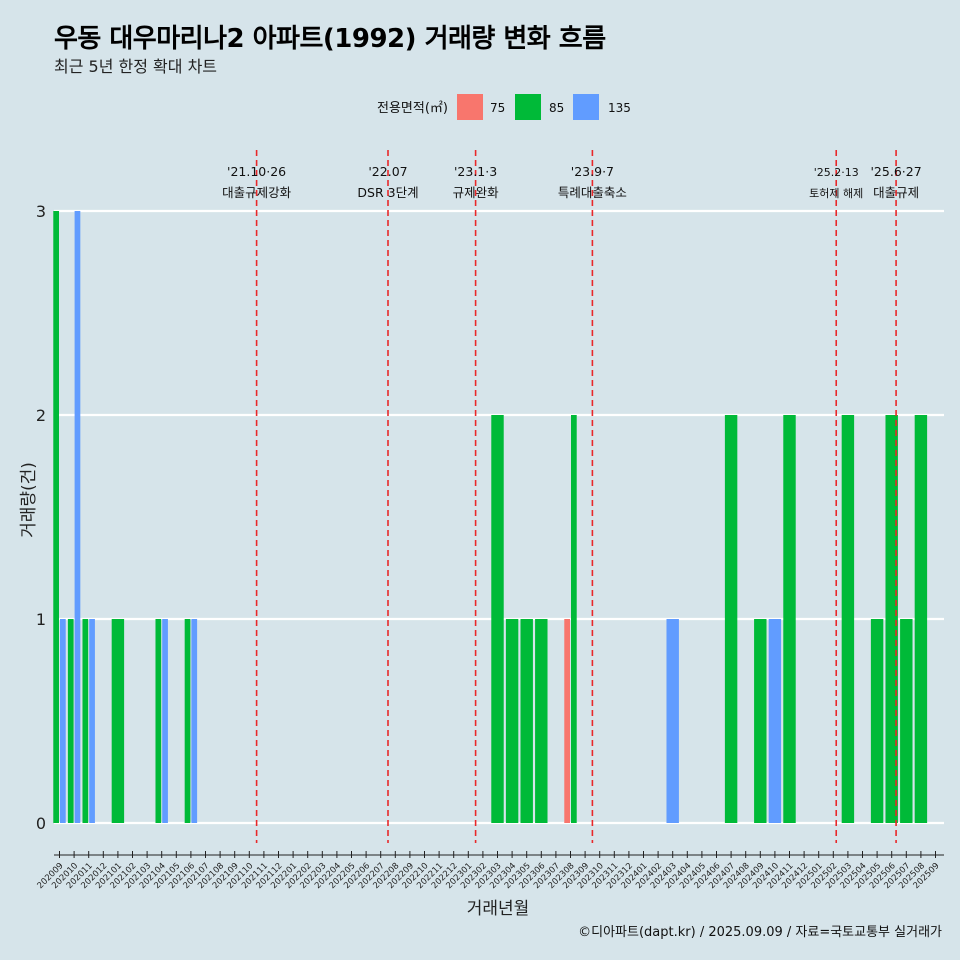 Image resolution: width=960 pixels, height=960 pixels. Describe the element at coordinates (387, 171) in the screenshot. I see `policy-date: '22.07` at that location.